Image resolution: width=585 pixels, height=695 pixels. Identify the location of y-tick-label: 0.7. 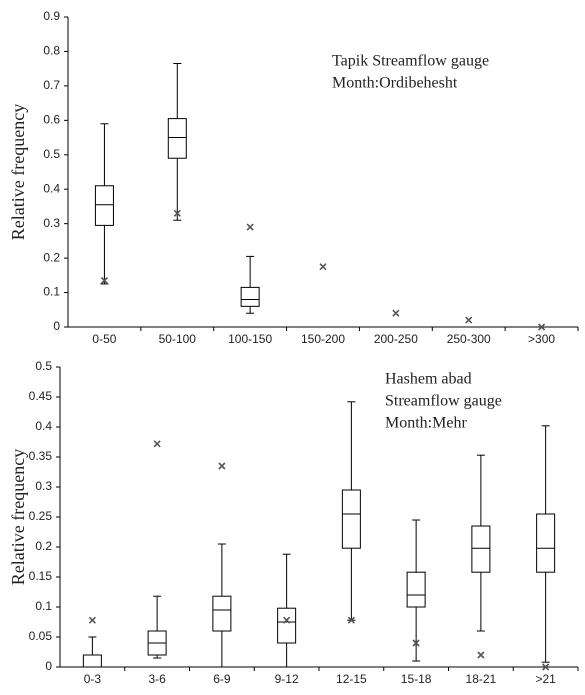
(51, 85).